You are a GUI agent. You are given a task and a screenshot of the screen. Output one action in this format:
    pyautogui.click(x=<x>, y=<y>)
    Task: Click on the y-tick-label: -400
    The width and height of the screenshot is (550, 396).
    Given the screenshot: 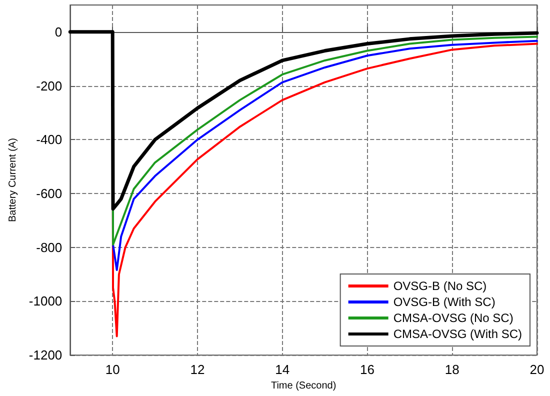 What is the action you would take?
    pyautogui.click(x=49, y=140)
    